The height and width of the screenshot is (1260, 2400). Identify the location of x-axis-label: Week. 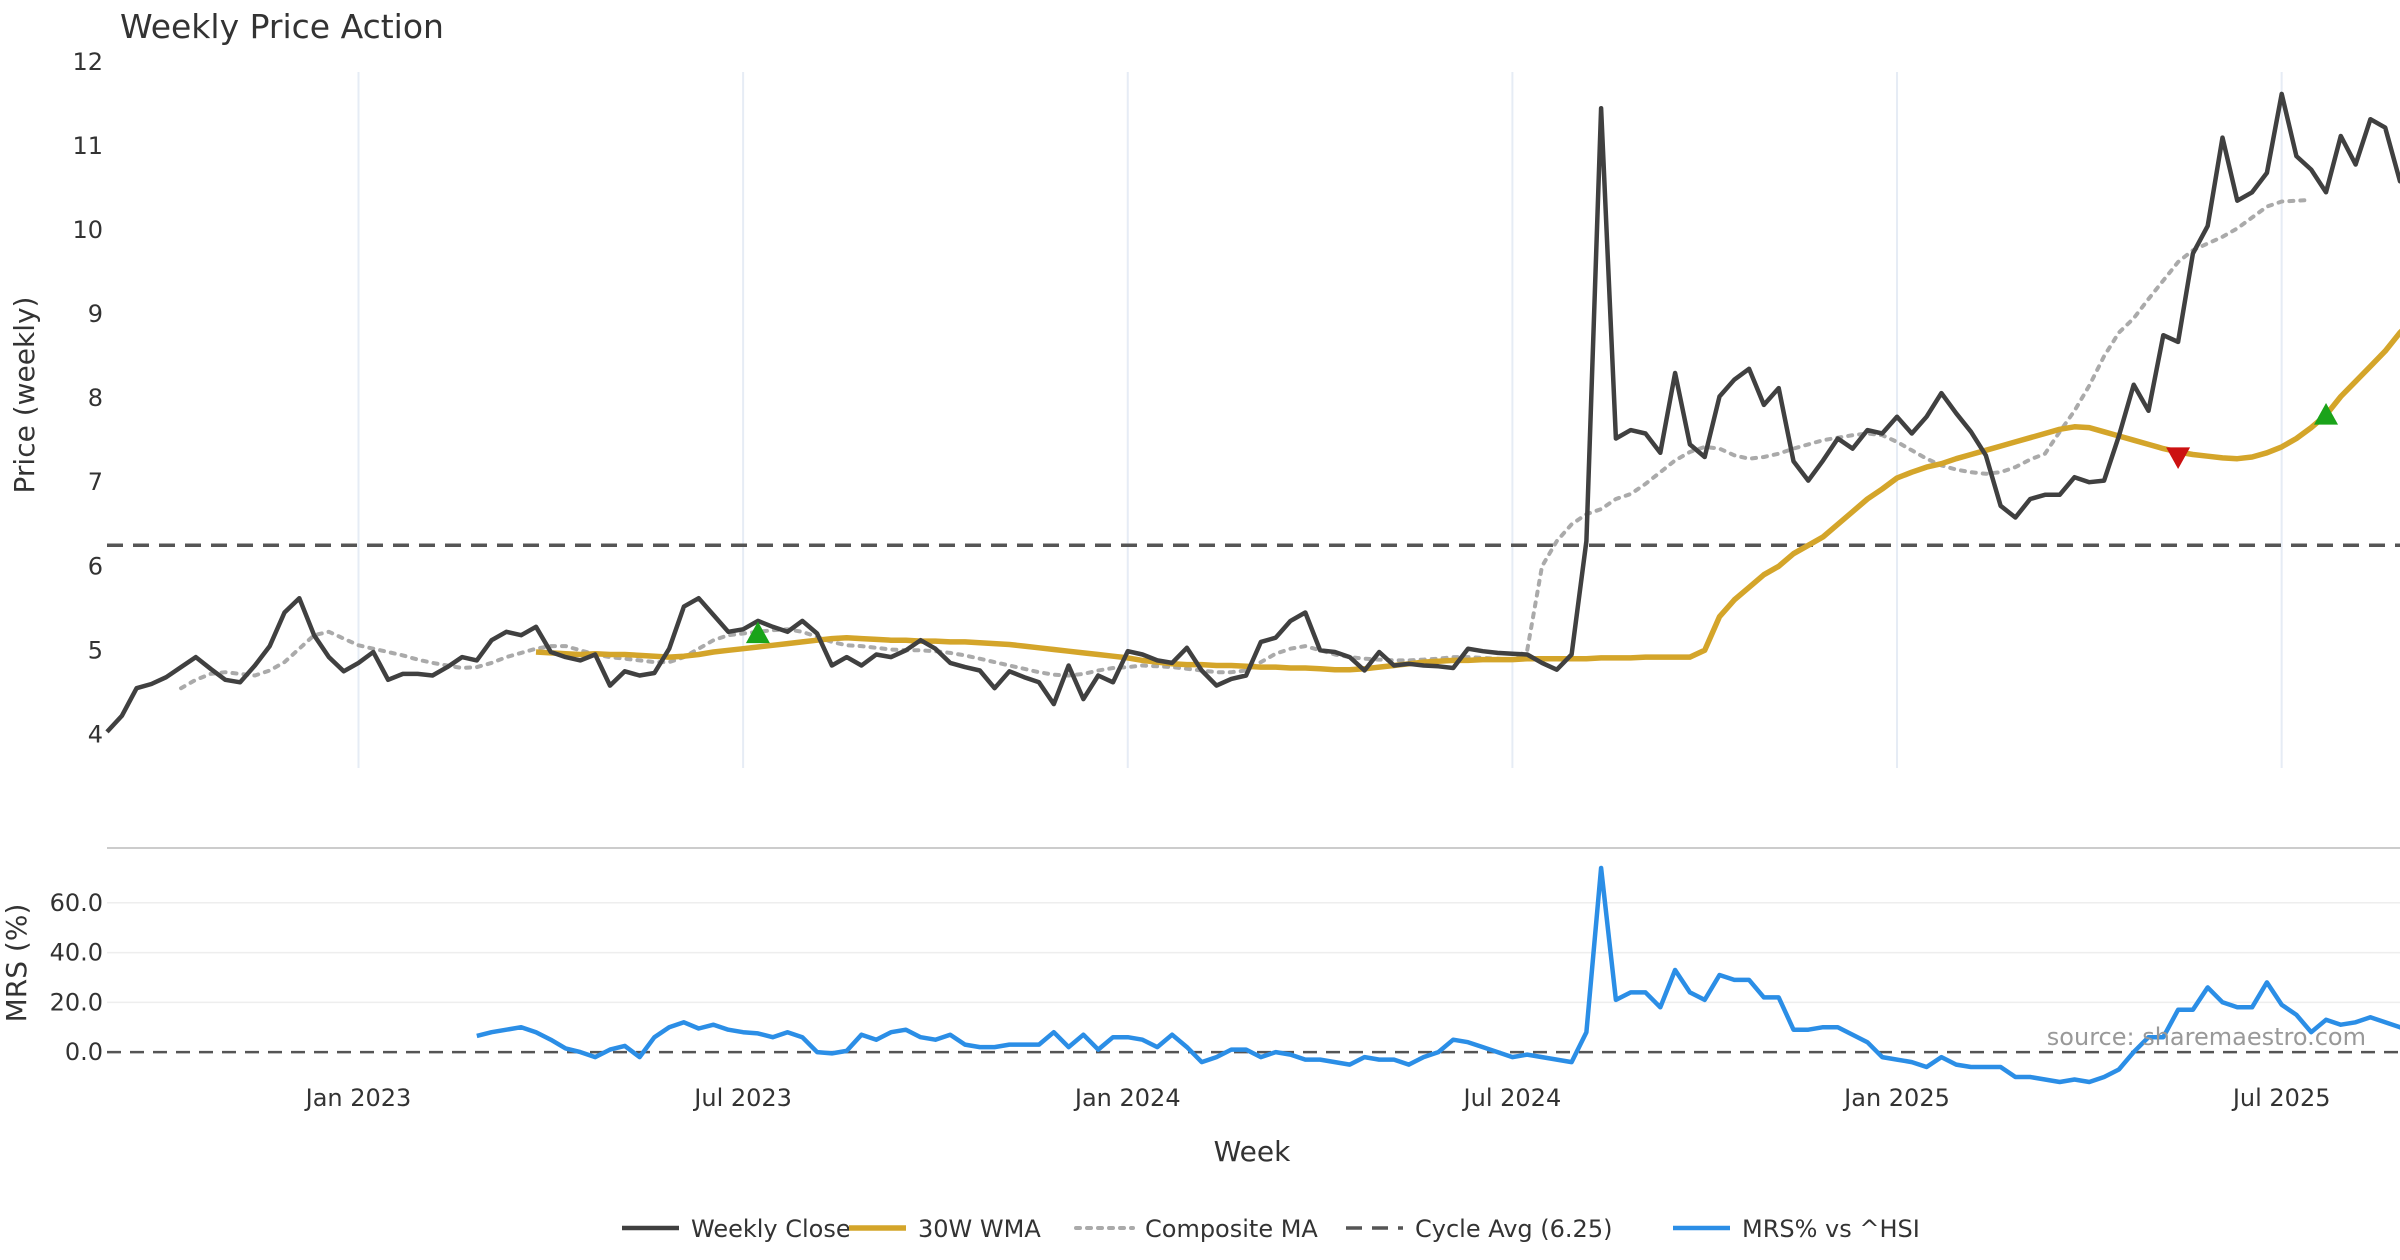
(1252, 1151).